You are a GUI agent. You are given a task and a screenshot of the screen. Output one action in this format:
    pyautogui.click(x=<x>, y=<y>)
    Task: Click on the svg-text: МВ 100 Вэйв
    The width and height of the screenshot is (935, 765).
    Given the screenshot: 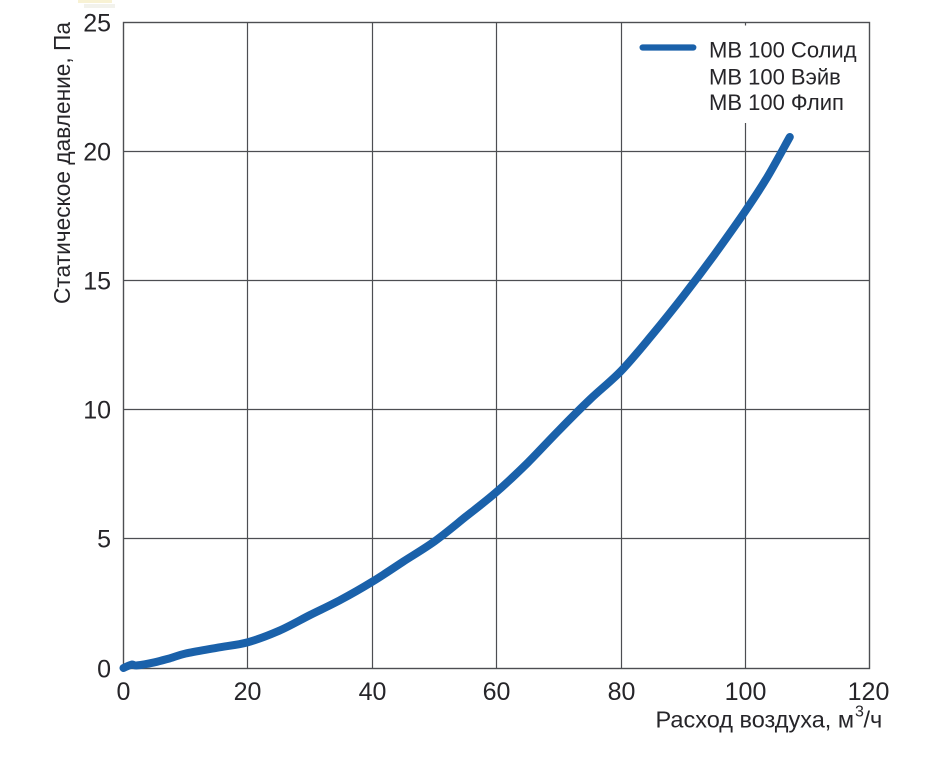 What is the action you would take?
    pyautogui.click(x=775, y=76)
    